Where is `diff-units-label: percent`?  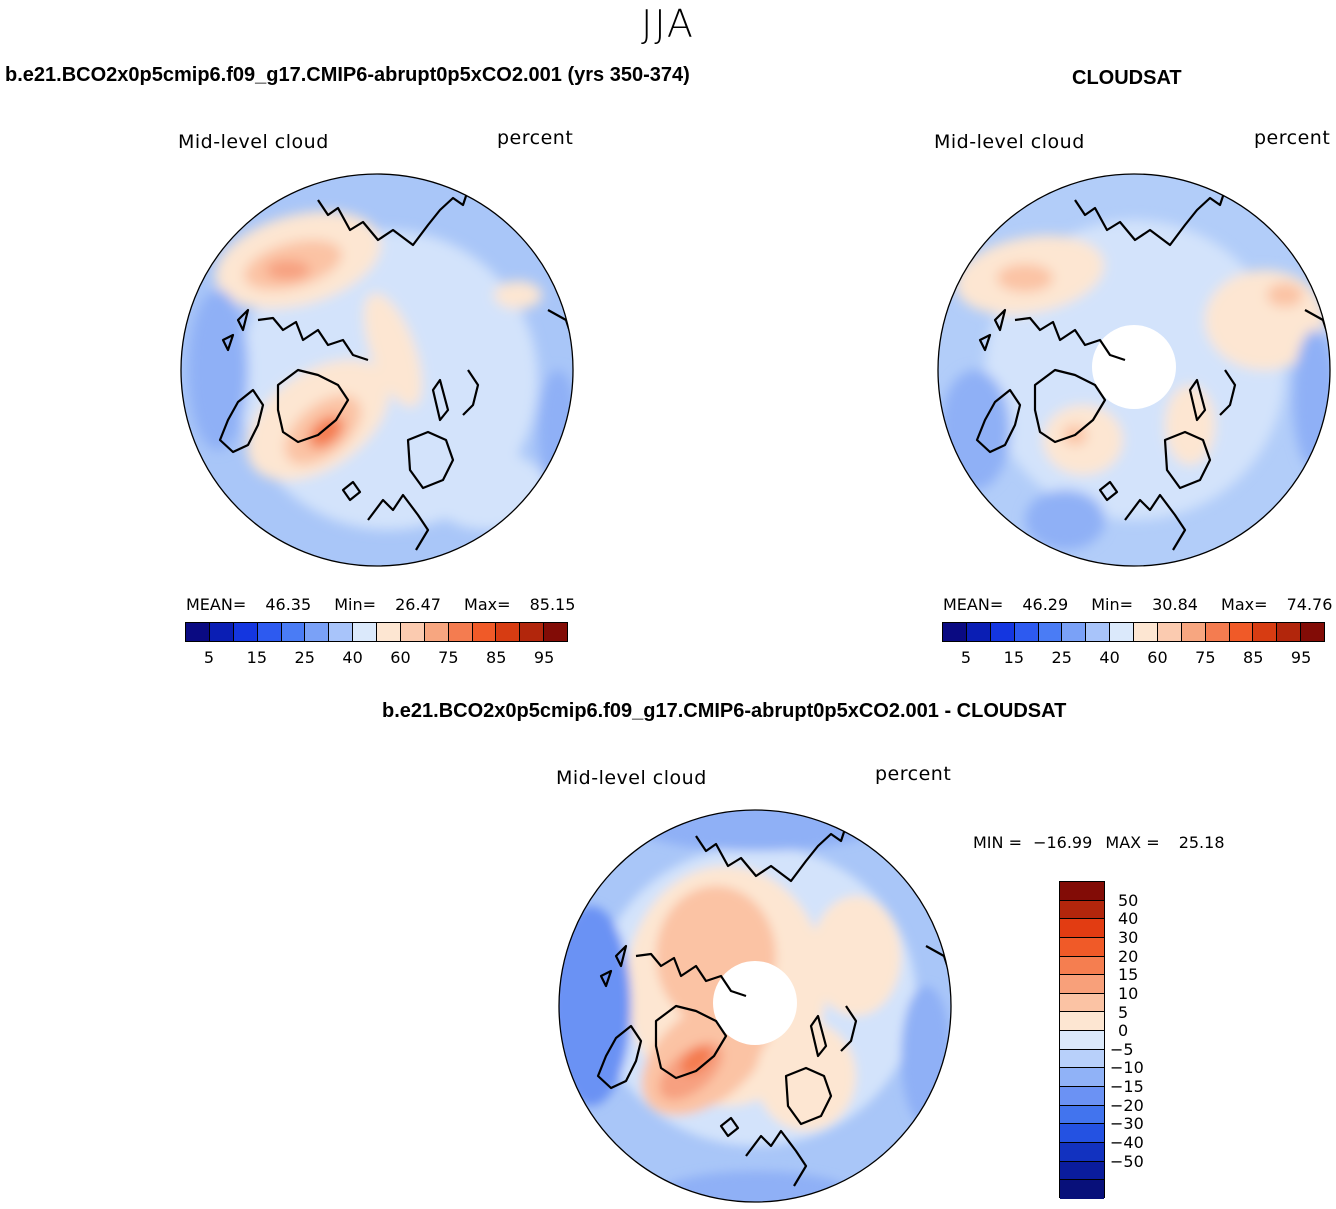 diff-units-label: percent is located at coordinates (913, 774).